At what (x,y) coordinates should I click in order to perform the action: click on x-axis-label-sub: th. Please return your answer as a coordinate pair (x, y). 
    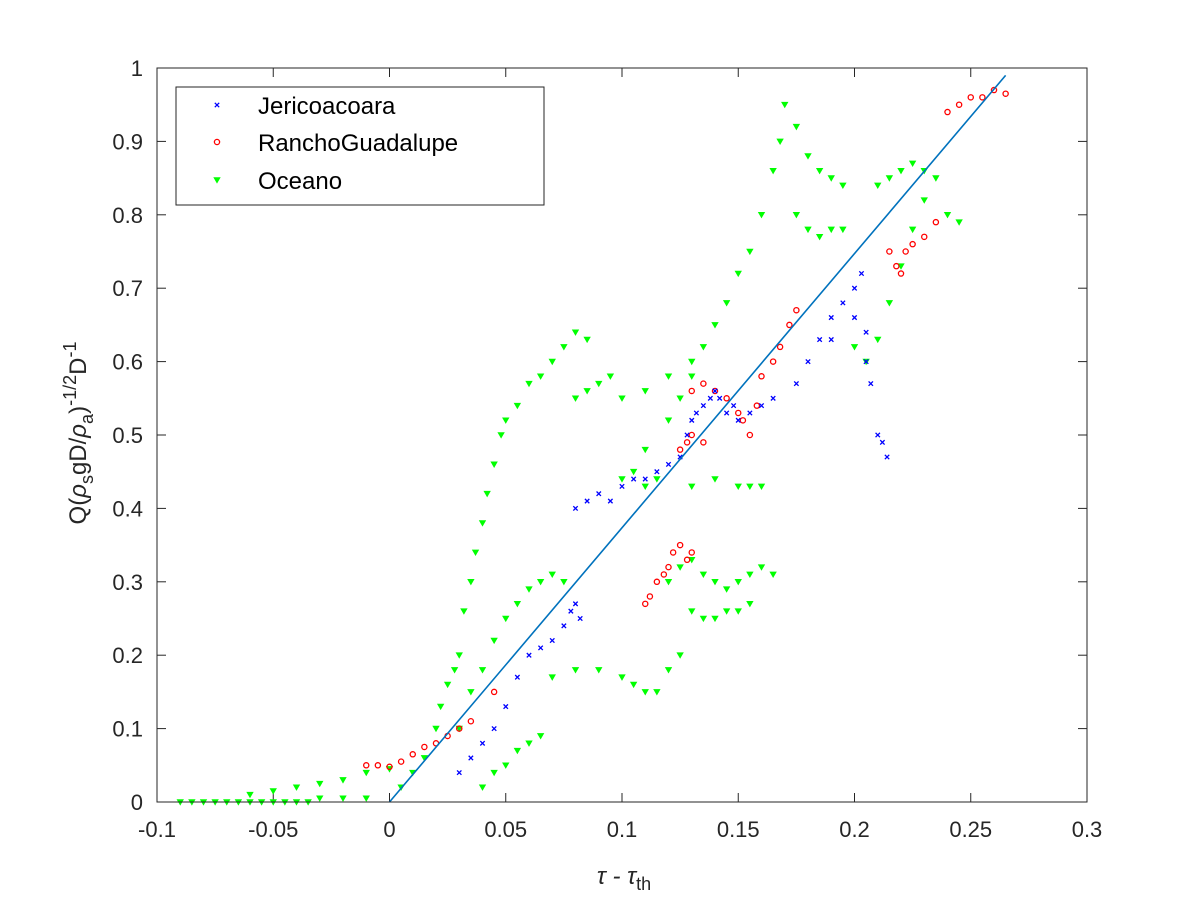
    Looking at the image, I should click on (643, 884).